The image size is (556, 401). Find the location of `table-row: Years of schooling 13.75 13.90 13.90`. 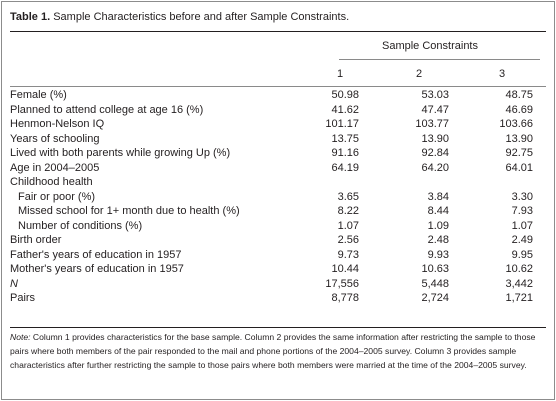

table-row: Years of schooling 13.75 13.90 13.90 is located at coordinates (278, 139).